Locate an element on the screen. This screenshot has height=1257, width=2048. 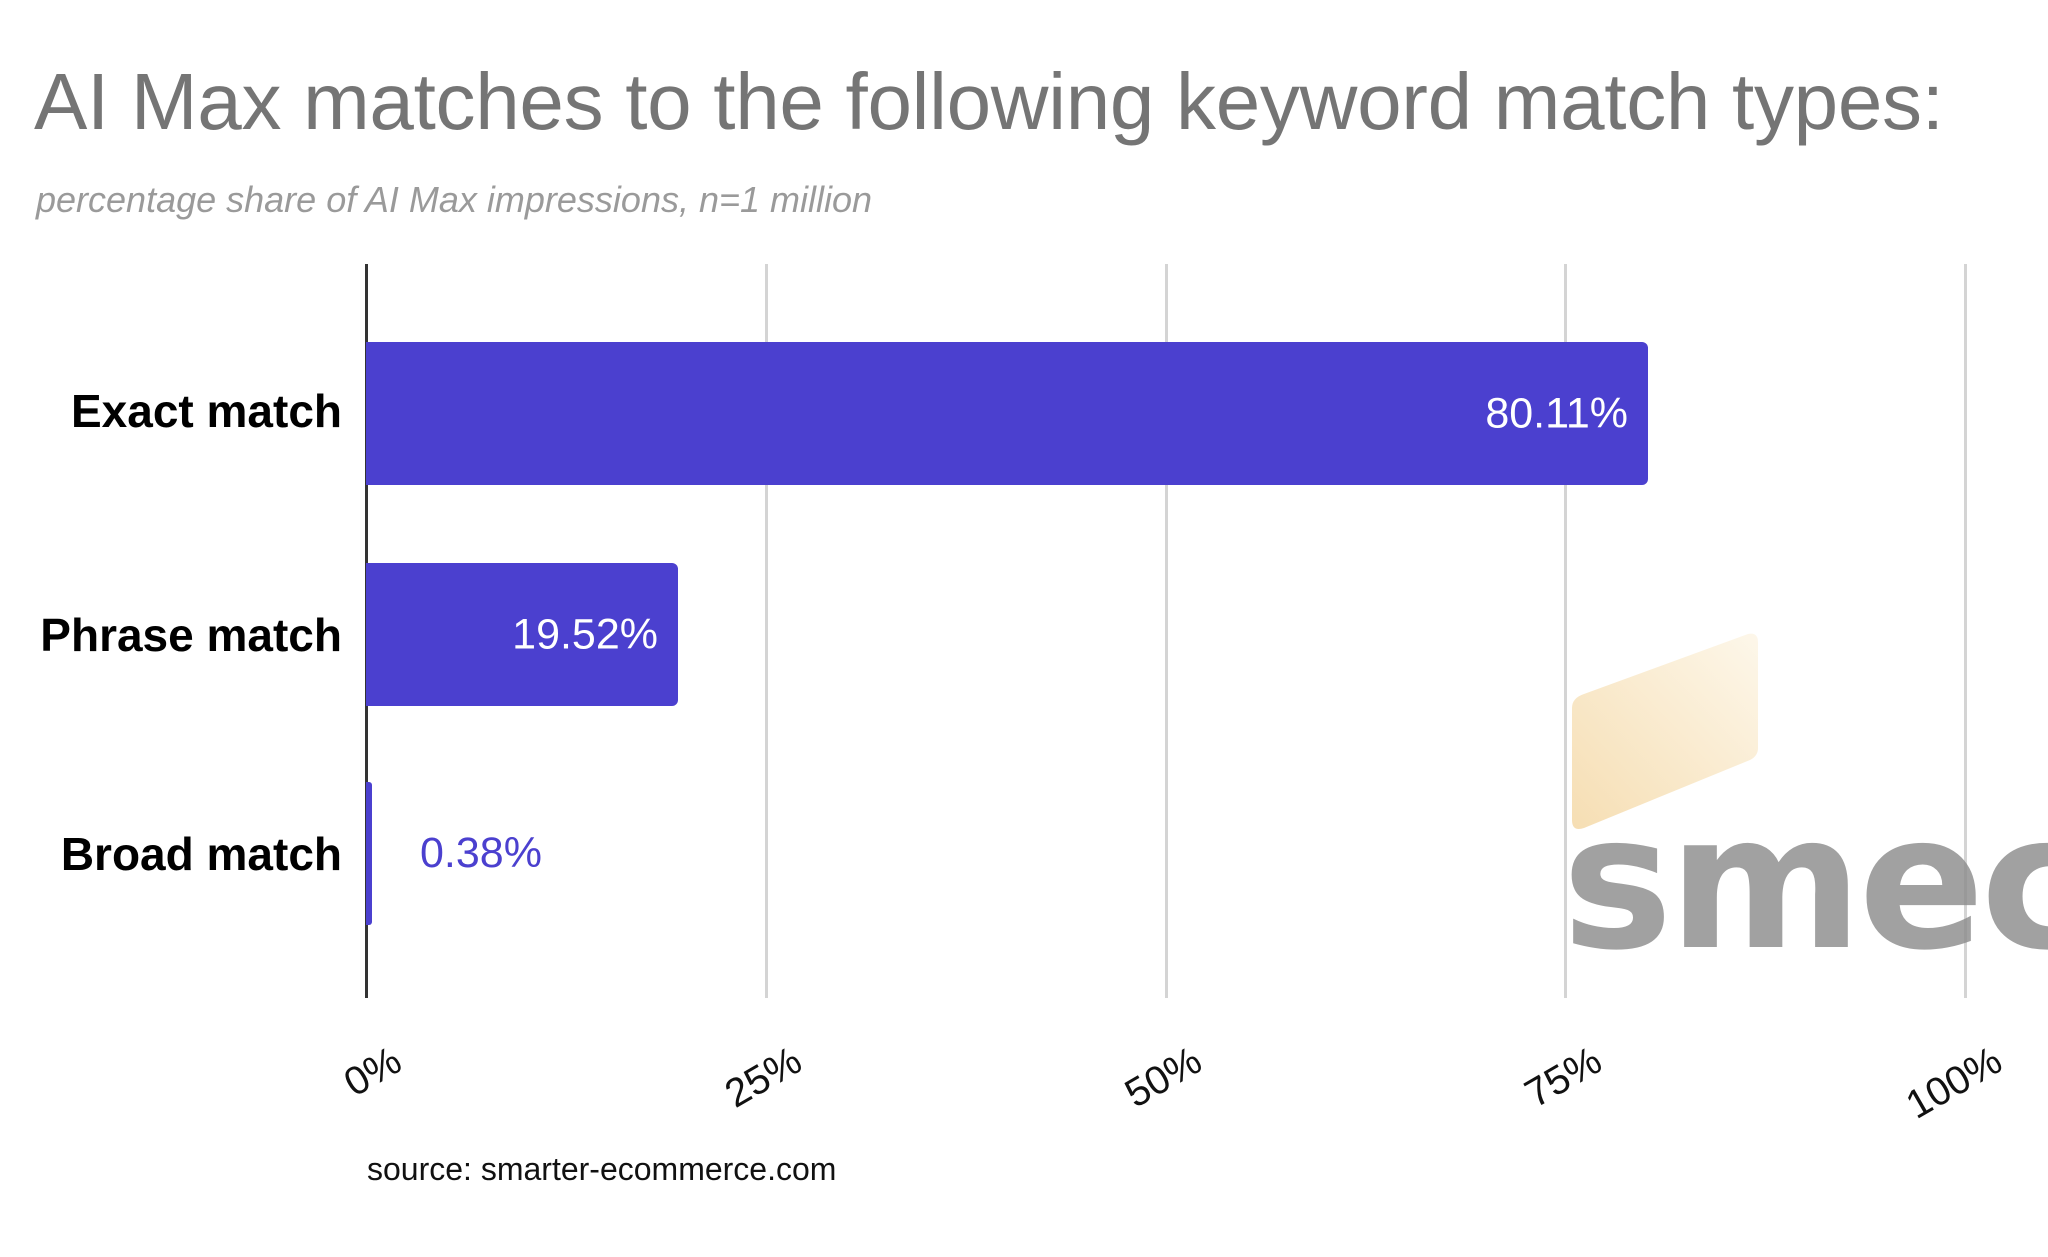
value-label-phrase: 19.52% is located at coordinates (585, 634).